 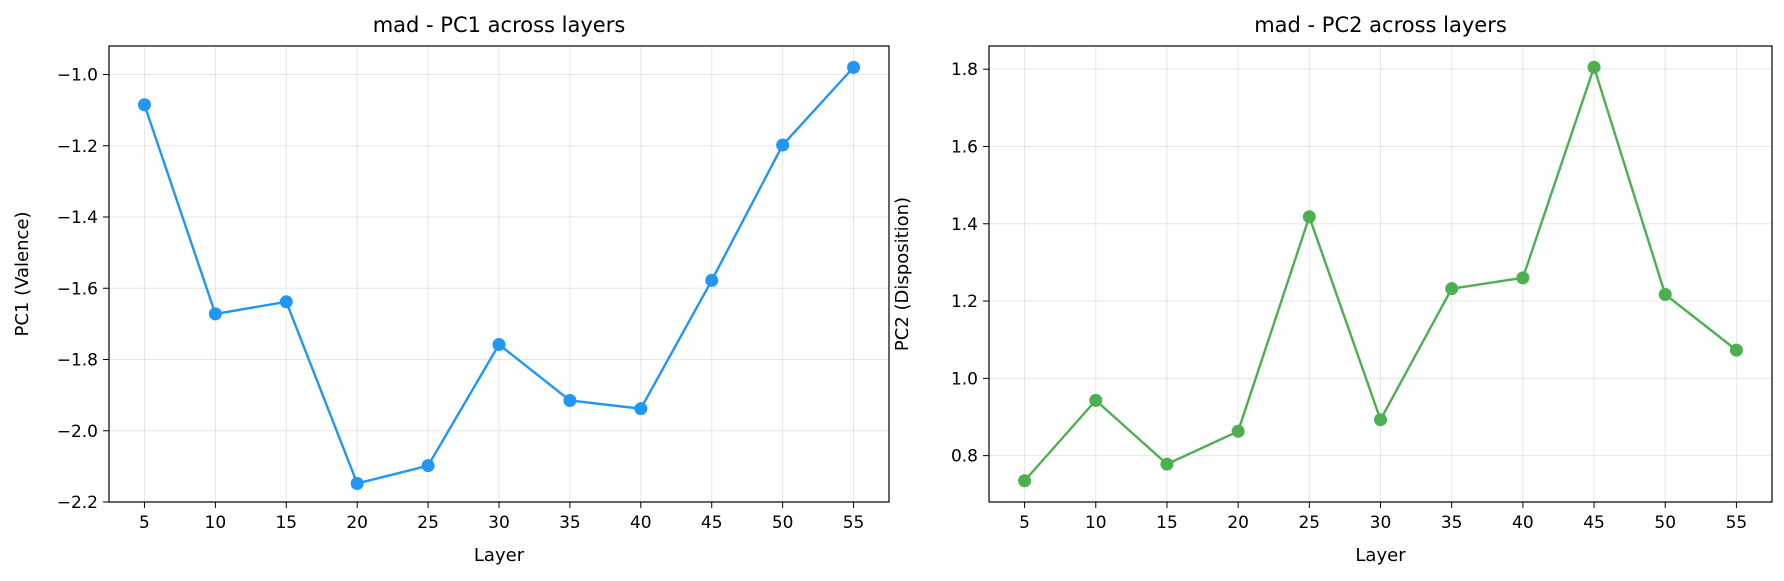 What do you see at coordinates (77, 503) in the screenshot?
I see `y-tick-label: −2.2` at bounding box center [77, 503].